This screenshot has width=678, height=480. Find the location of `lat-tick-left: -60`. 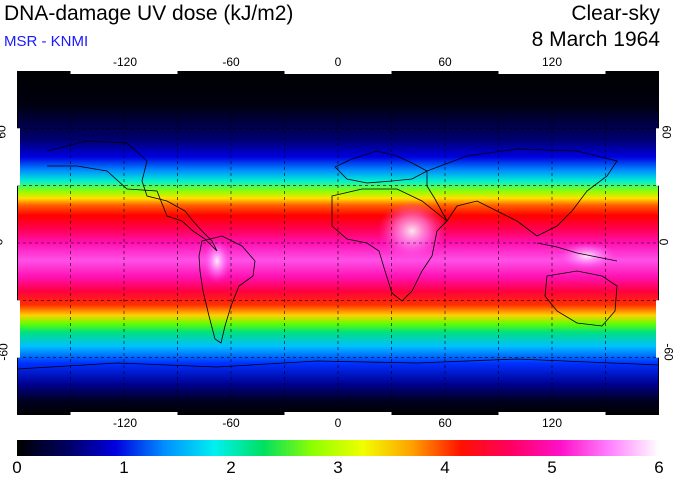

lat-tick-left: -60 is located at coordinates (5, 352).